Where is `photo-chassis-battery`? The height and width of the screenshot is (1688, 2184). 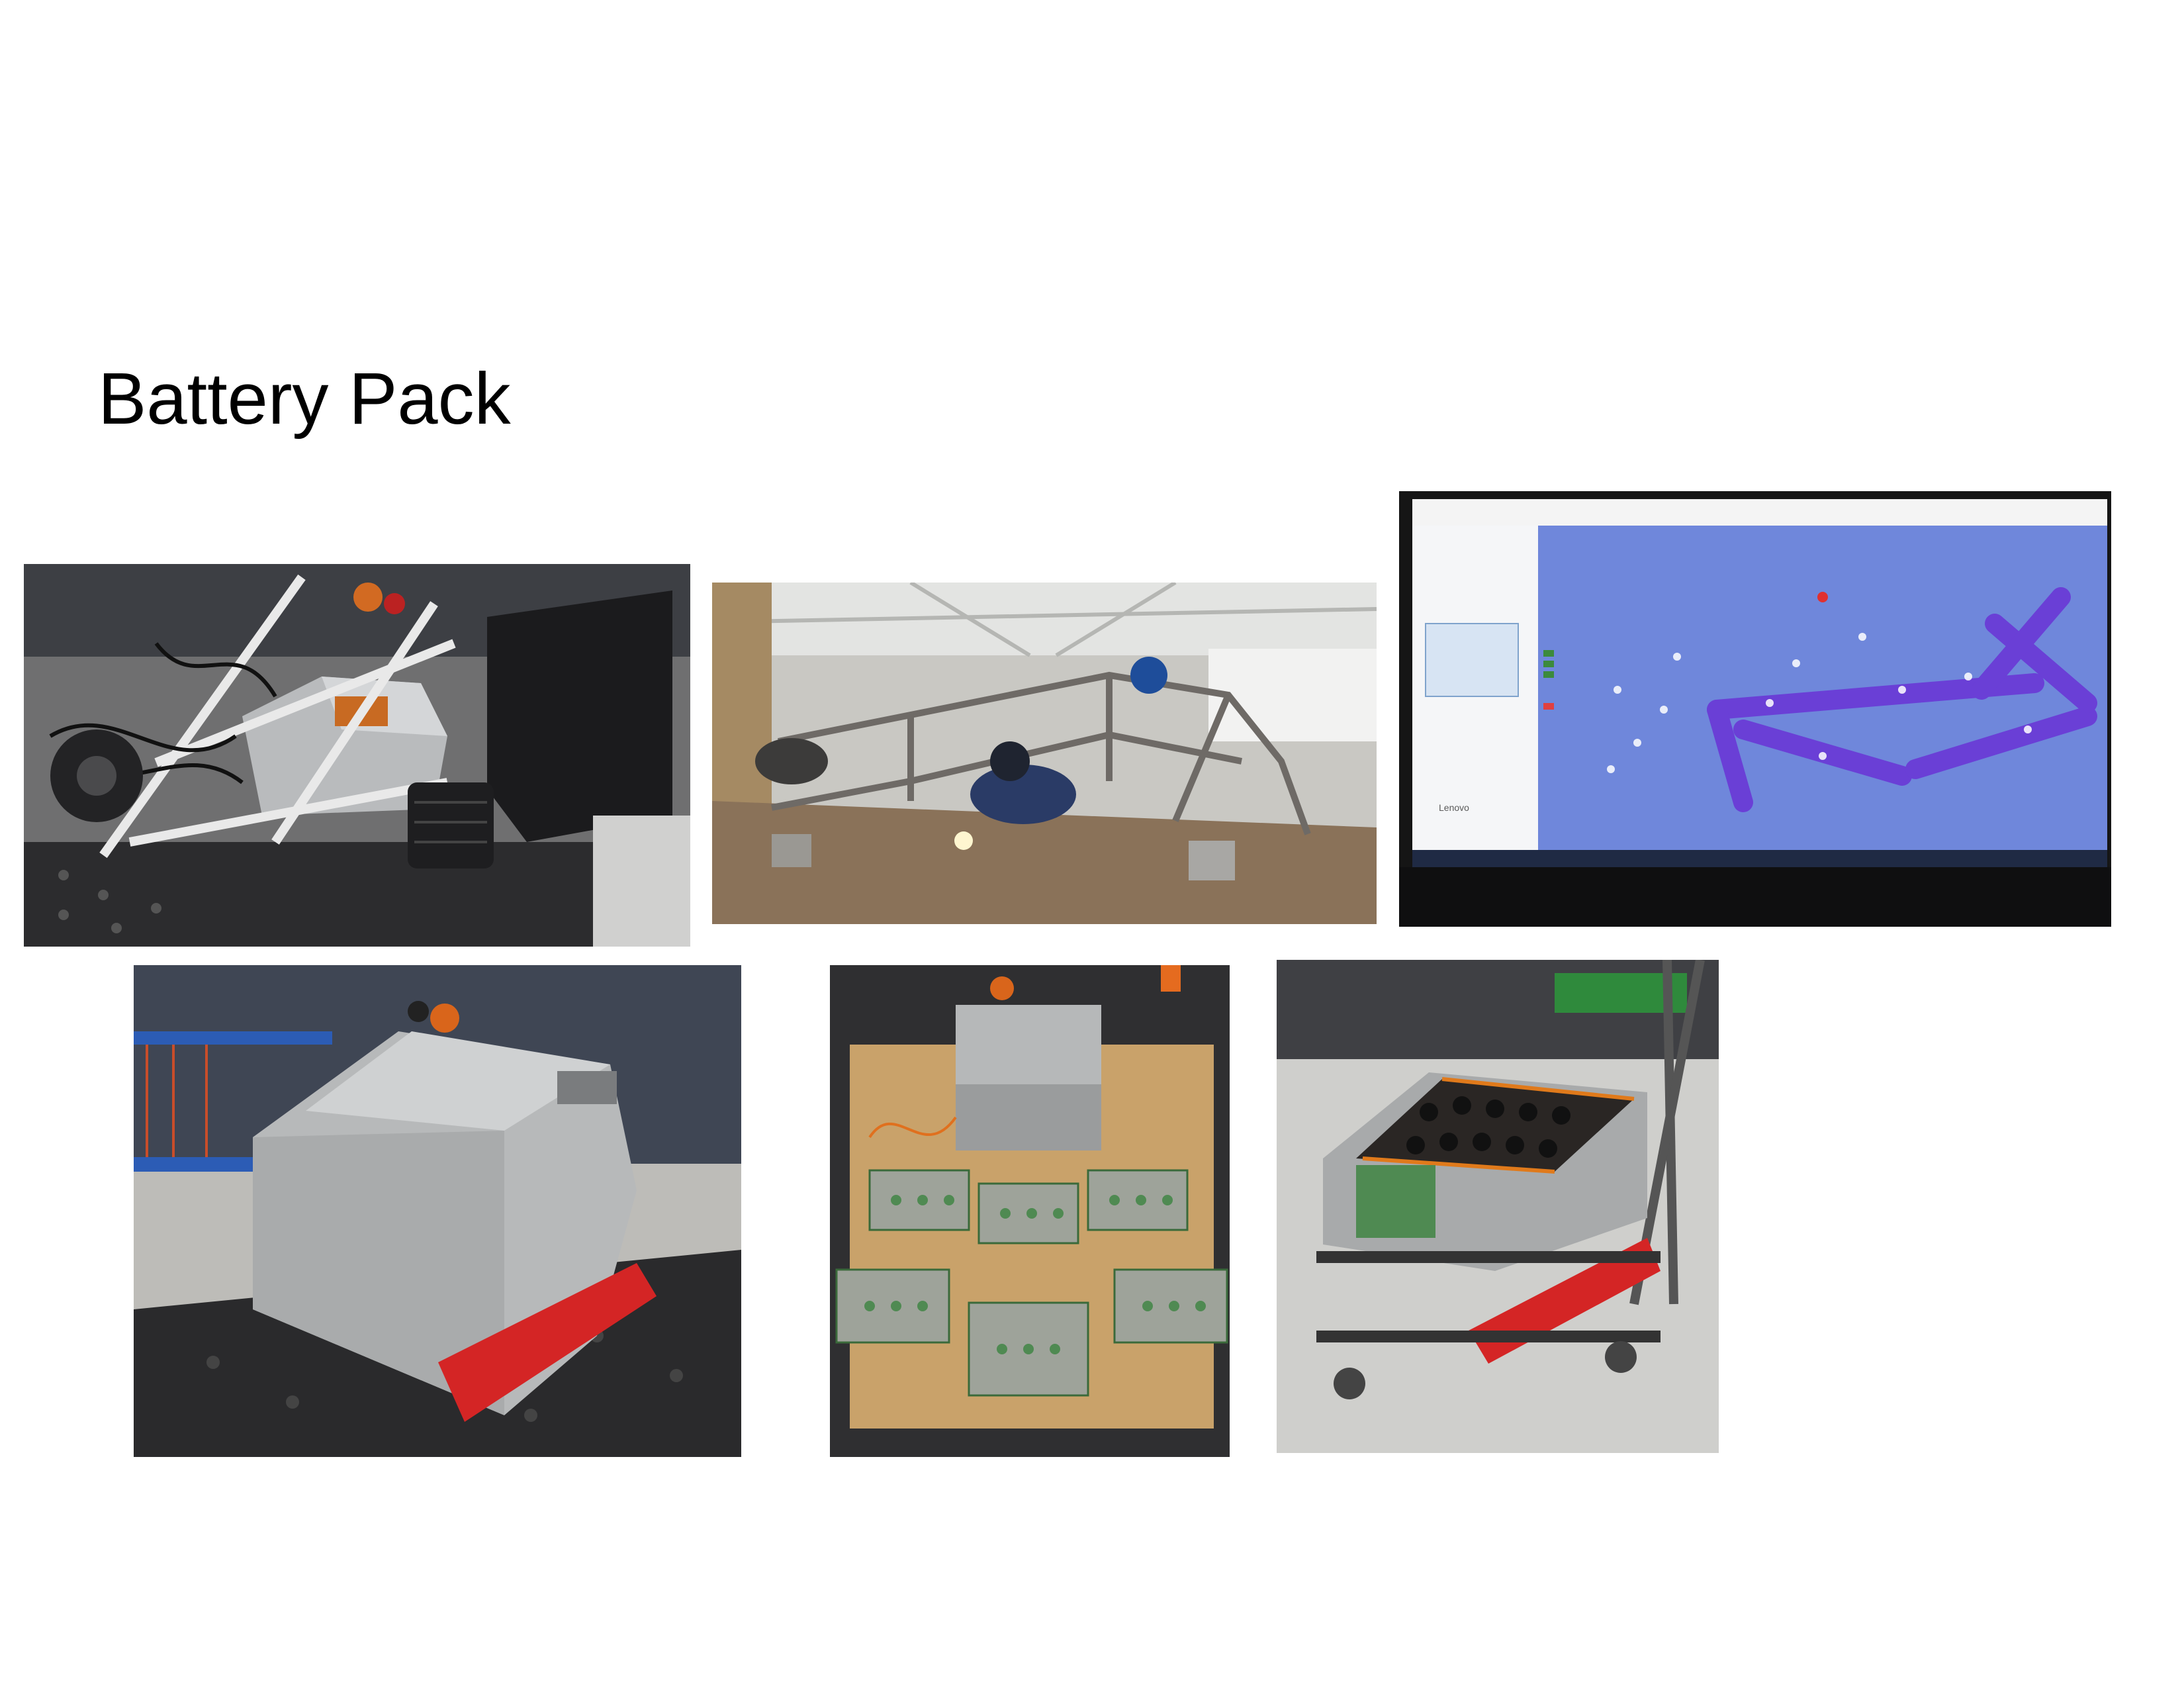
photo-chassis-battery is located at coordinates (357, 755).